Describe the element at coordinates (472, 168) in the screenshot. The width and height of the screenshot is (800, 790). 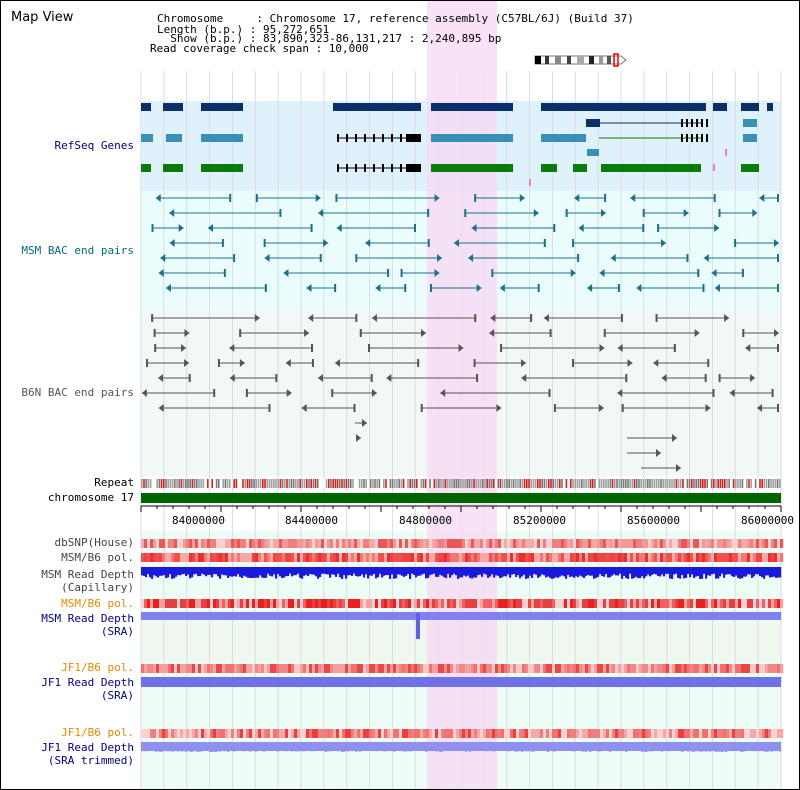
I see `refseq-gene` at that location.